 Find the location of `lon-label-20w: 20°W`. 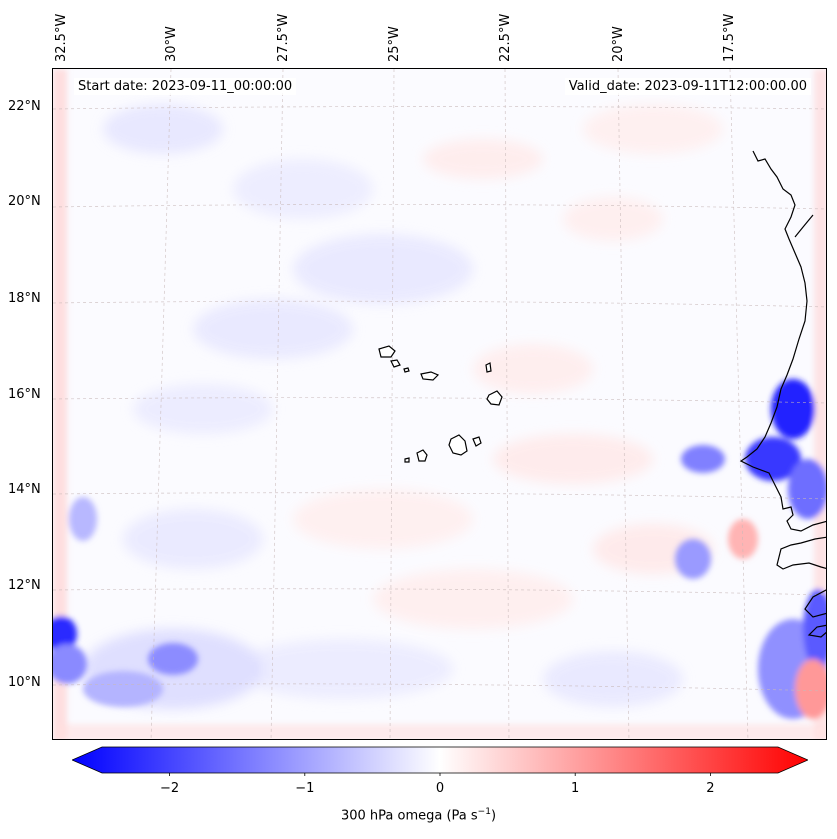

lon-label-20w: 20°W is located at coordinates (618, 44).